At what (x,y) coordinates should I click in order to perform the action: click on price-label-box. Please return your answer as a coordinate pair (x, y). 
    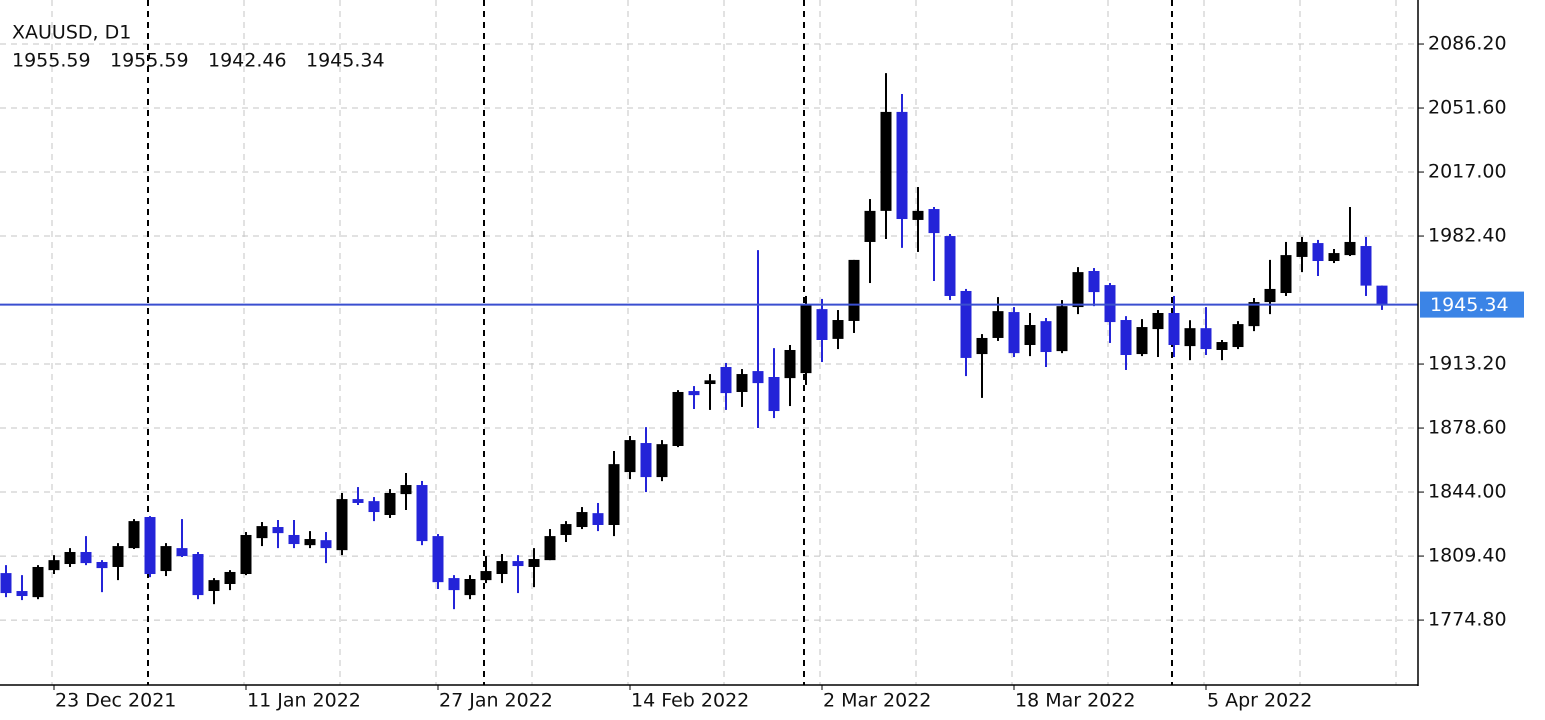
    Looking at the image, I should click on (1472, 304).